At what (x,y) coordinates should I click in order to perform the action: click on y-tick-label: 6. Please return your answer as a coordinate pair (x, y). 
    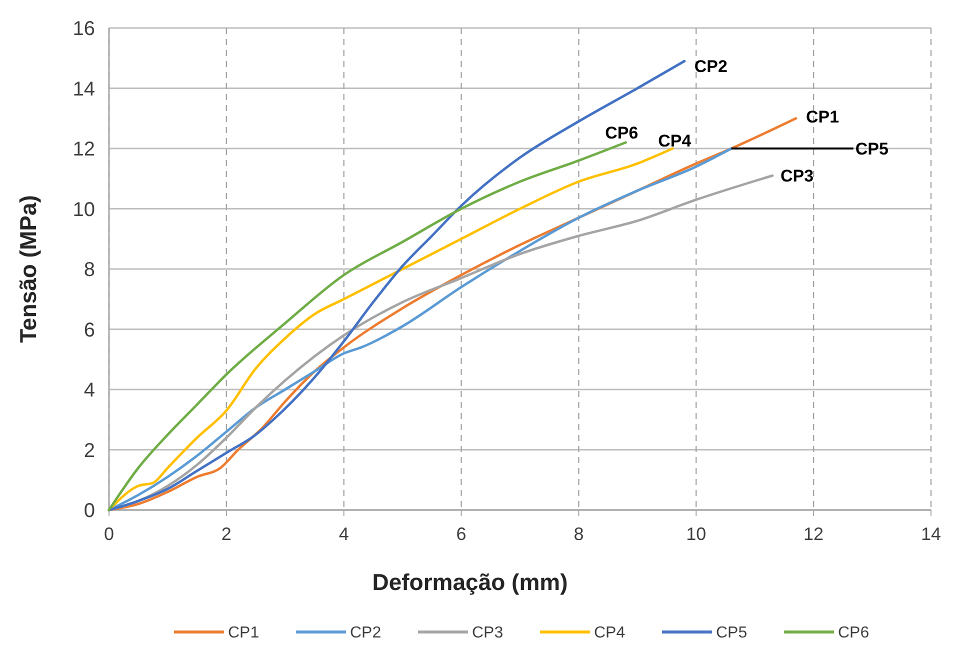
    Looking at the image, I should click on (89, 330).